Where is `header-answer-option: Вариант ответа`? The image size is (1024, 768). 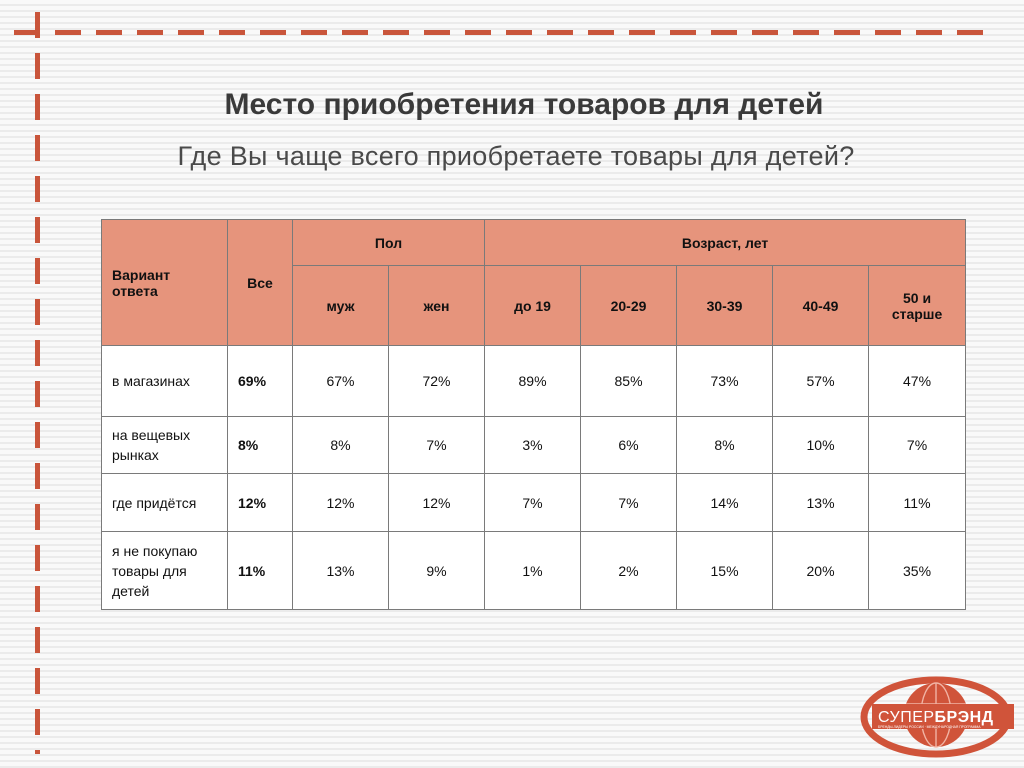 header-answer-option: Вариант ответа is located at coordinates (164, 282).